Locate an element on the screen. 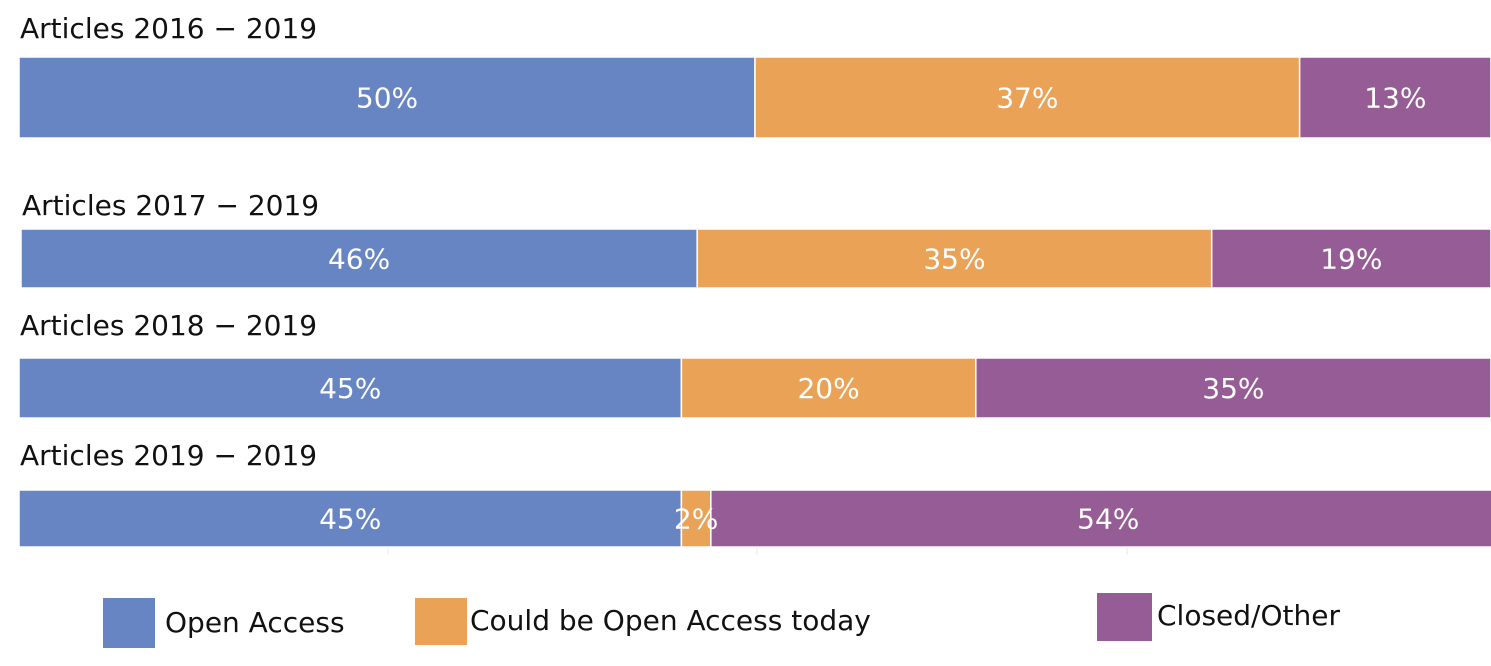 The width and height of the screenshot is (1491, 666). data-label: 13% is located at coordinates (1395, 98).